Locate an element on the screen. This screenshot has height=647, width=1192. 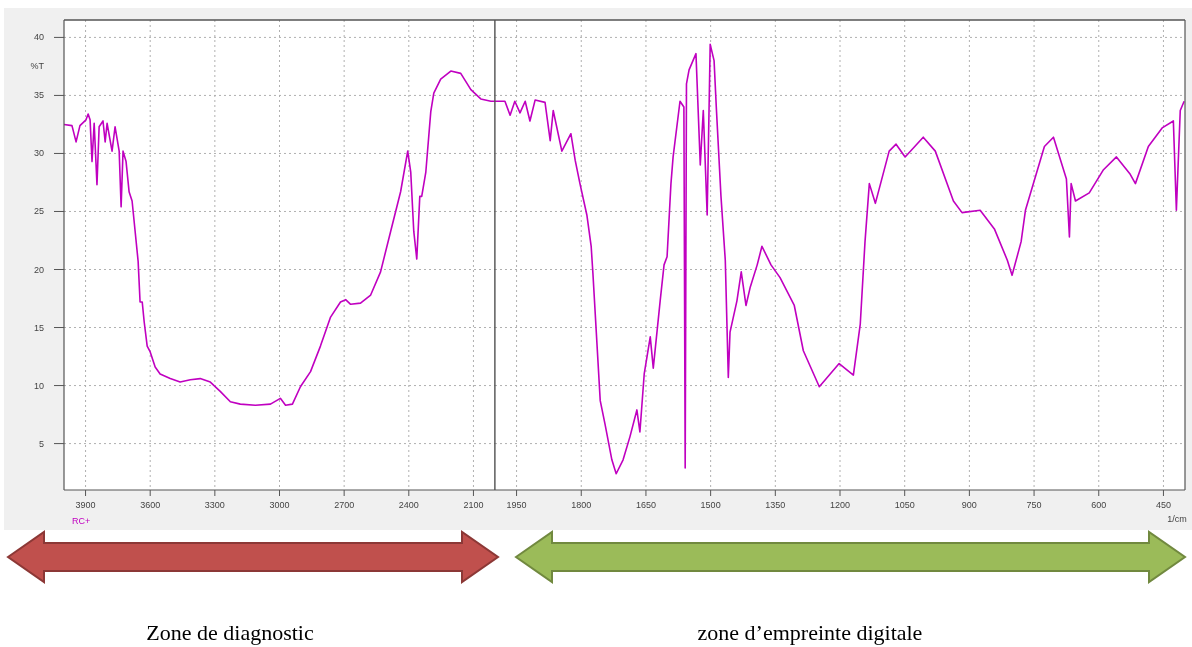
x-tick-label: 2100 is located at coordinates (473, 505).